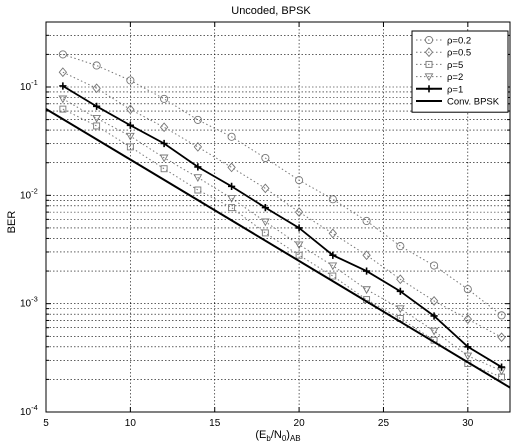  I want to click on x-tick-label: 30, so click(468, 423).